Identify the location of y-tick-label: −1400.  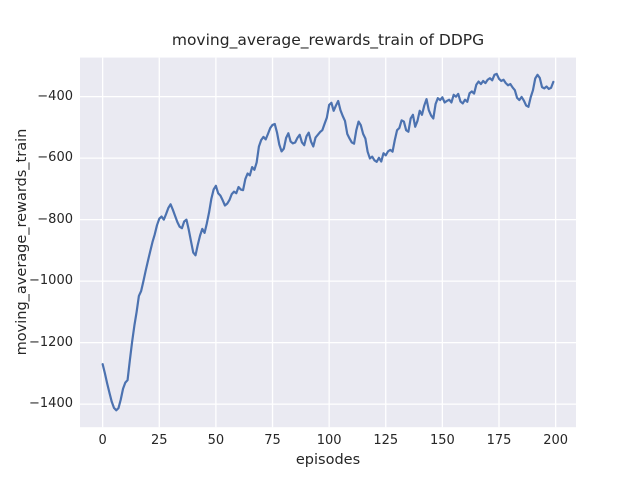
(51, 404).